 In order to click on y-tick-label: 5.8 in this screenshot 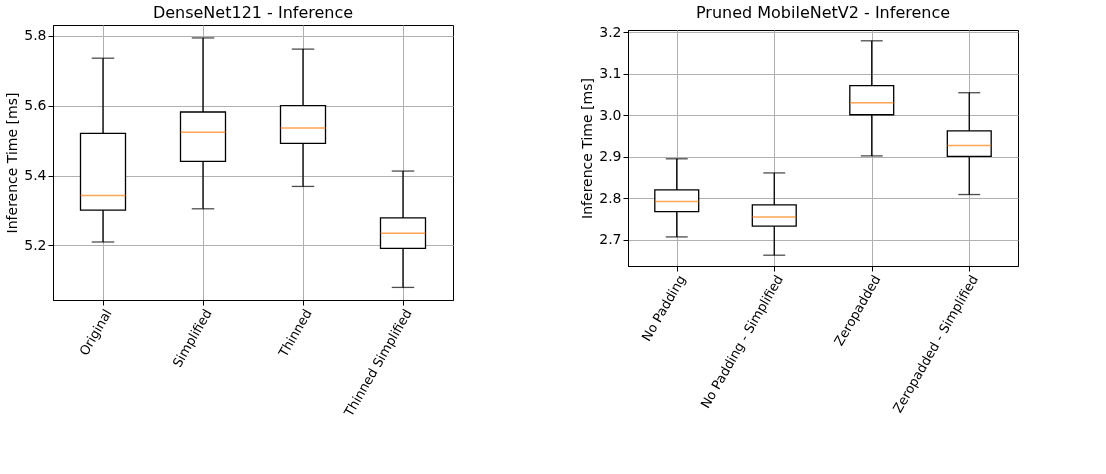, I will do `click(35, 35)`.